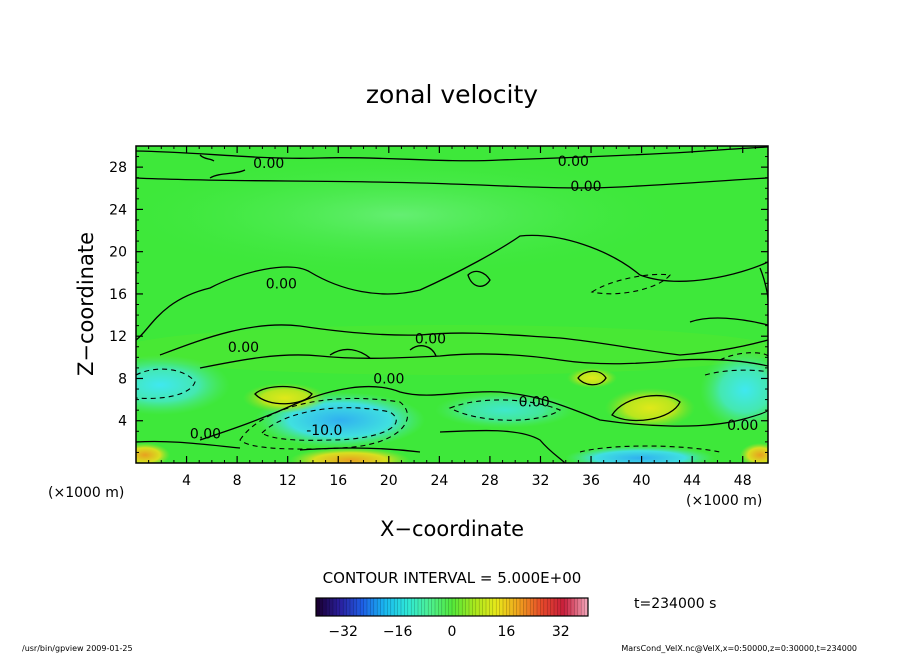  Describe the element at coordinates (118, 168) in the screenshot. I see `y-tick-label: 28` at that location.